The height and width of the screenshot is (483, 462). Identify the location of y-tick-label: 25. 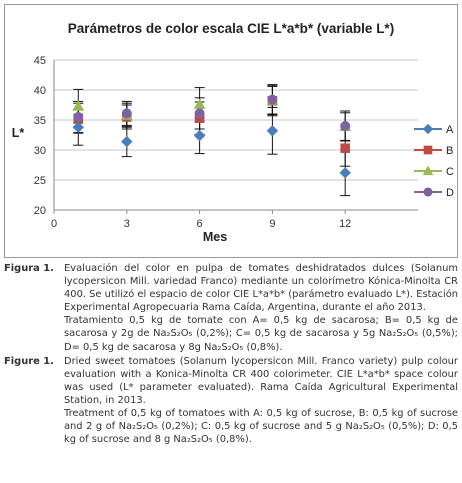
(40, 181).